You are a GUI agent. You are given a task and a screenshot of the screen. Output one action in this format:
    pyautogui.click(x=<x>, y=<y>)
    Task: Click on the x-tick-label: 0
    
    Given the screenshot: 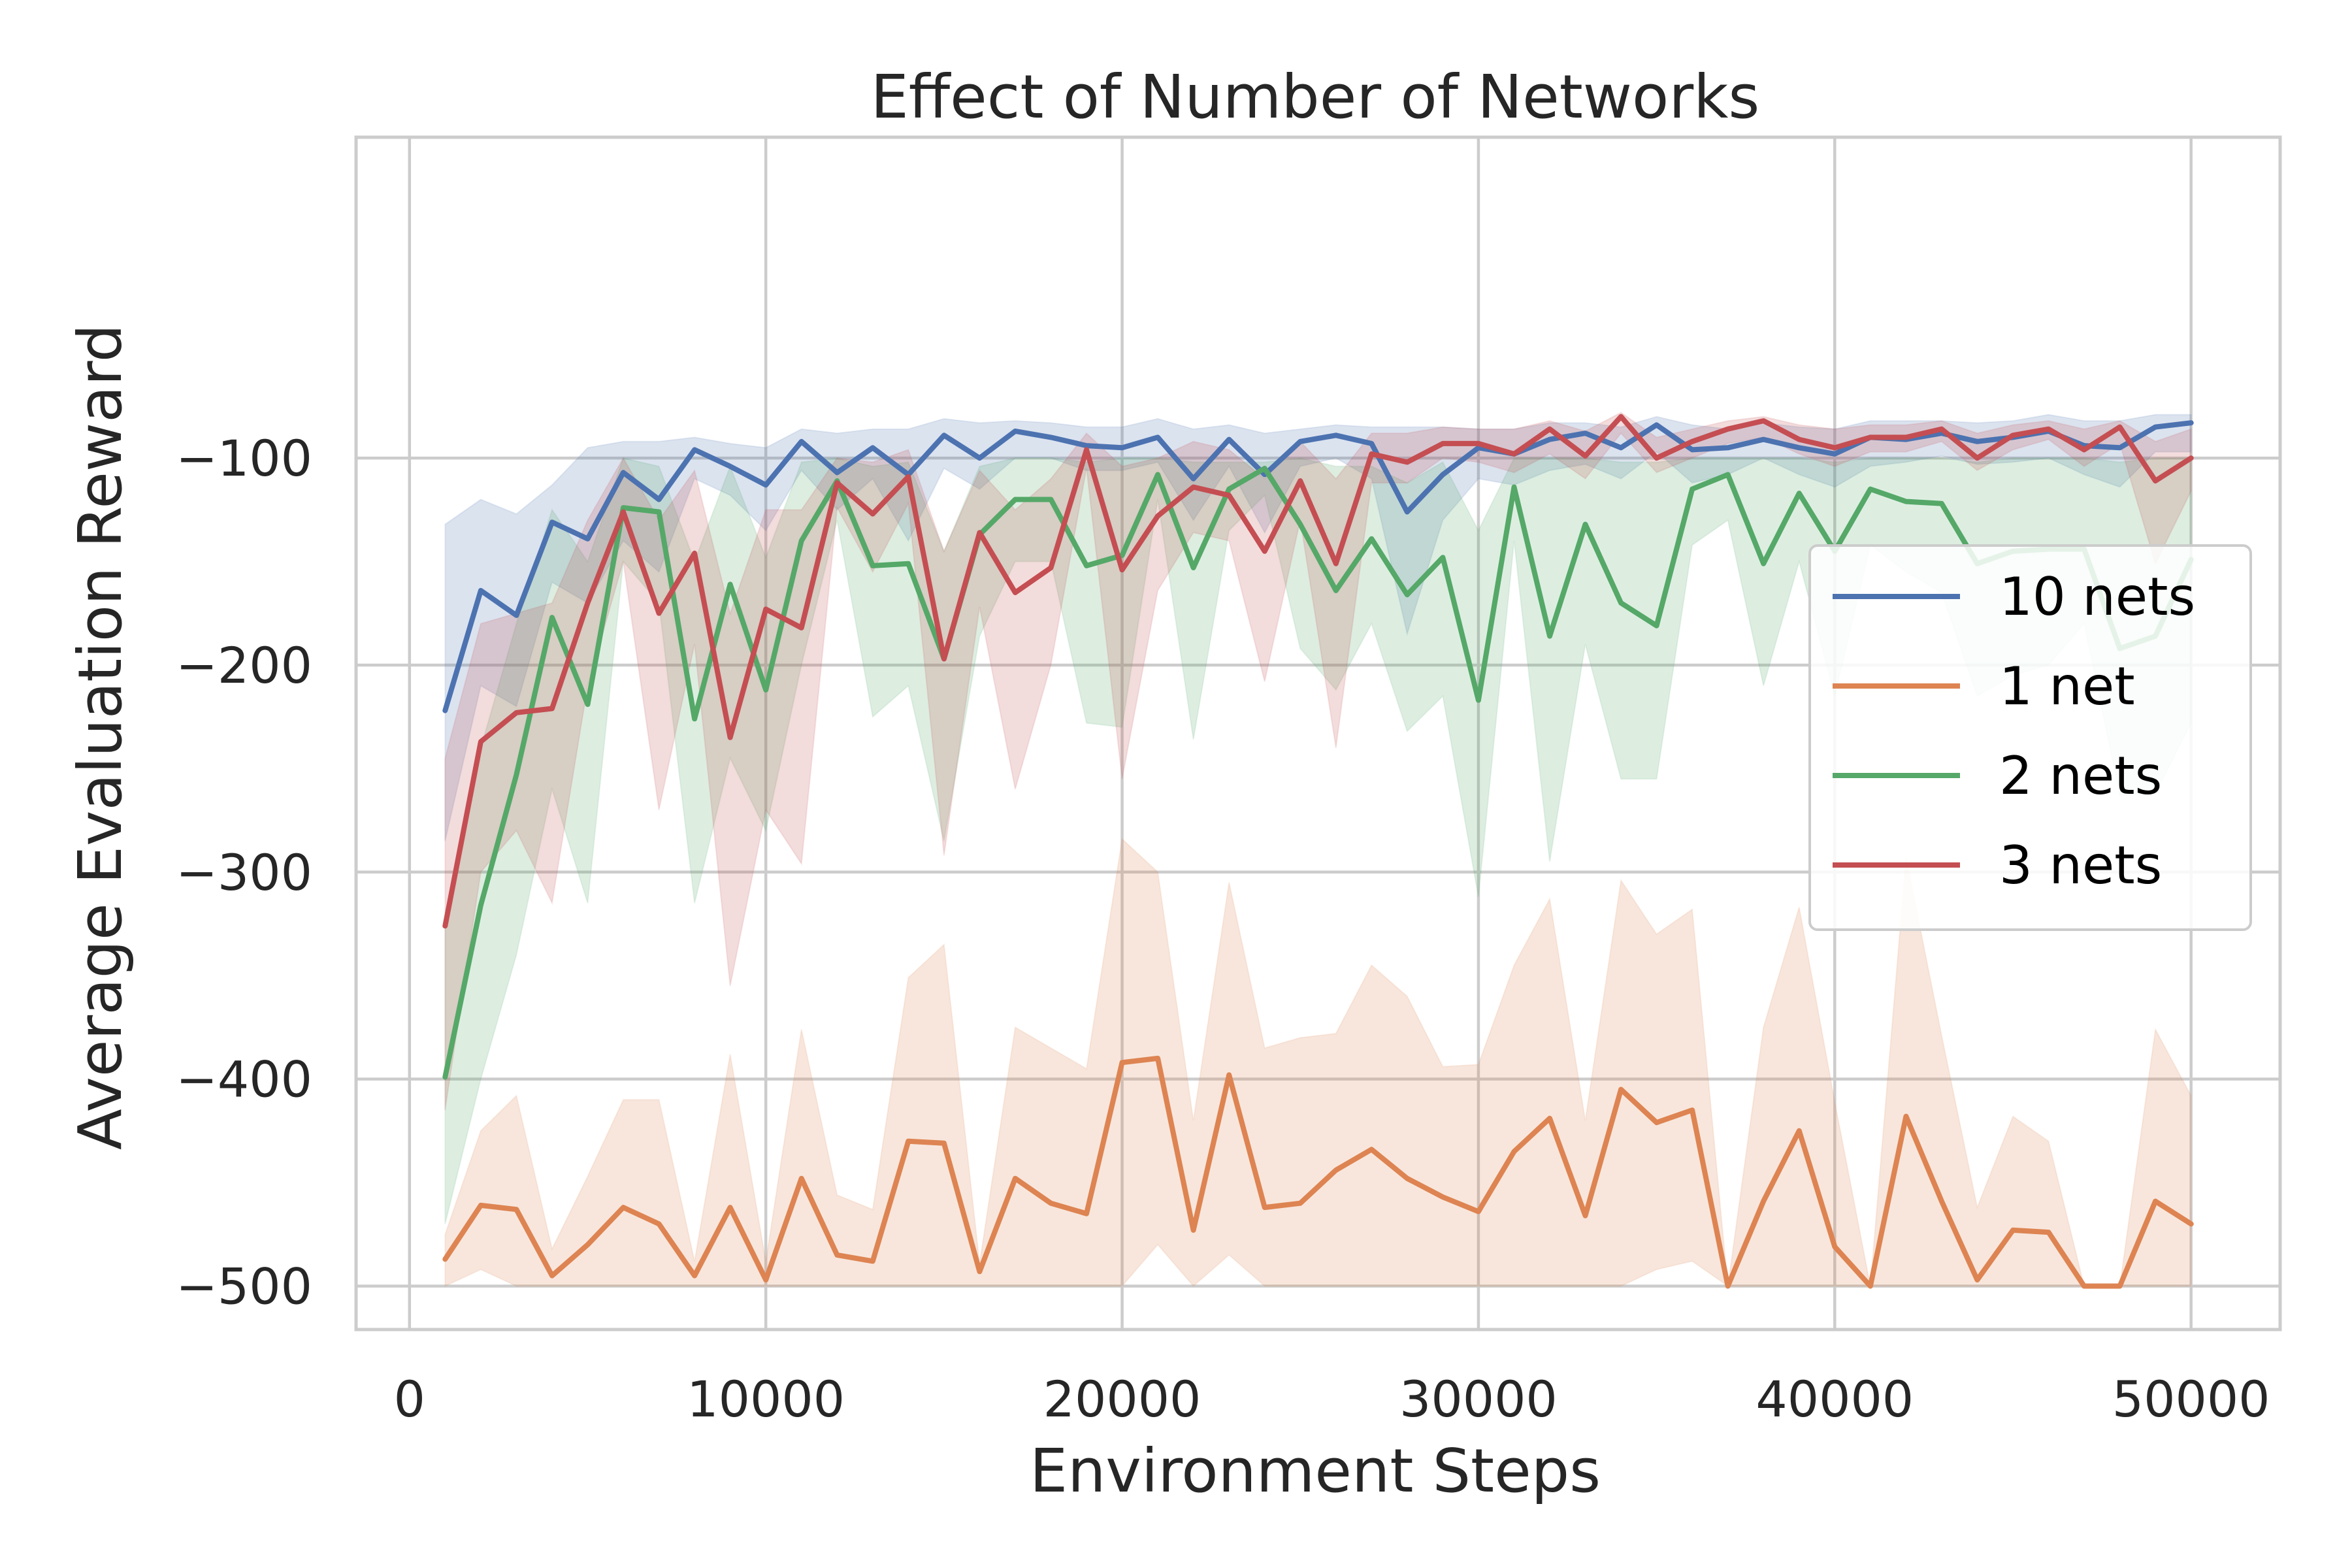 What is the action you would take?
    pyautogui.click(x=409, y=1399)
    